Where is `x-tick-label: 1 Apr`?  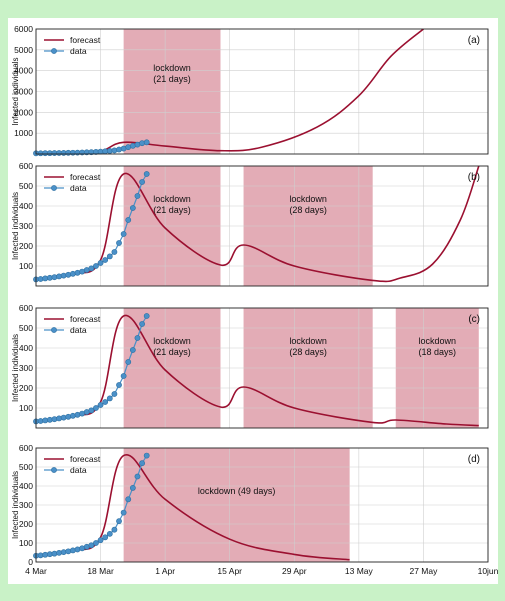 x-tick-label: 1 Apr is located at coordinates (165, 571).